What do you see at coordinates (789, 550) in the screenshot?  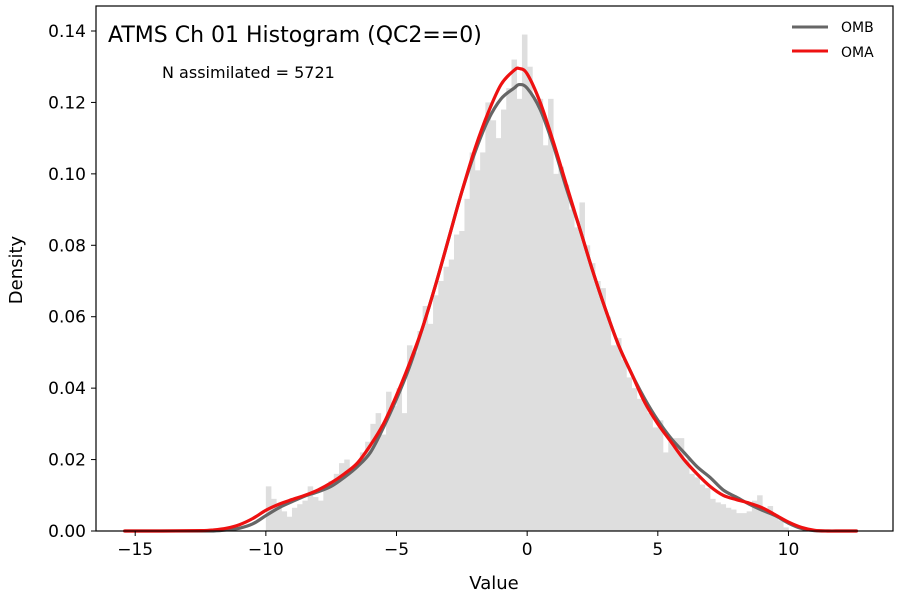 I see `x-tick-label: 10` at bounding box center [789, 550].